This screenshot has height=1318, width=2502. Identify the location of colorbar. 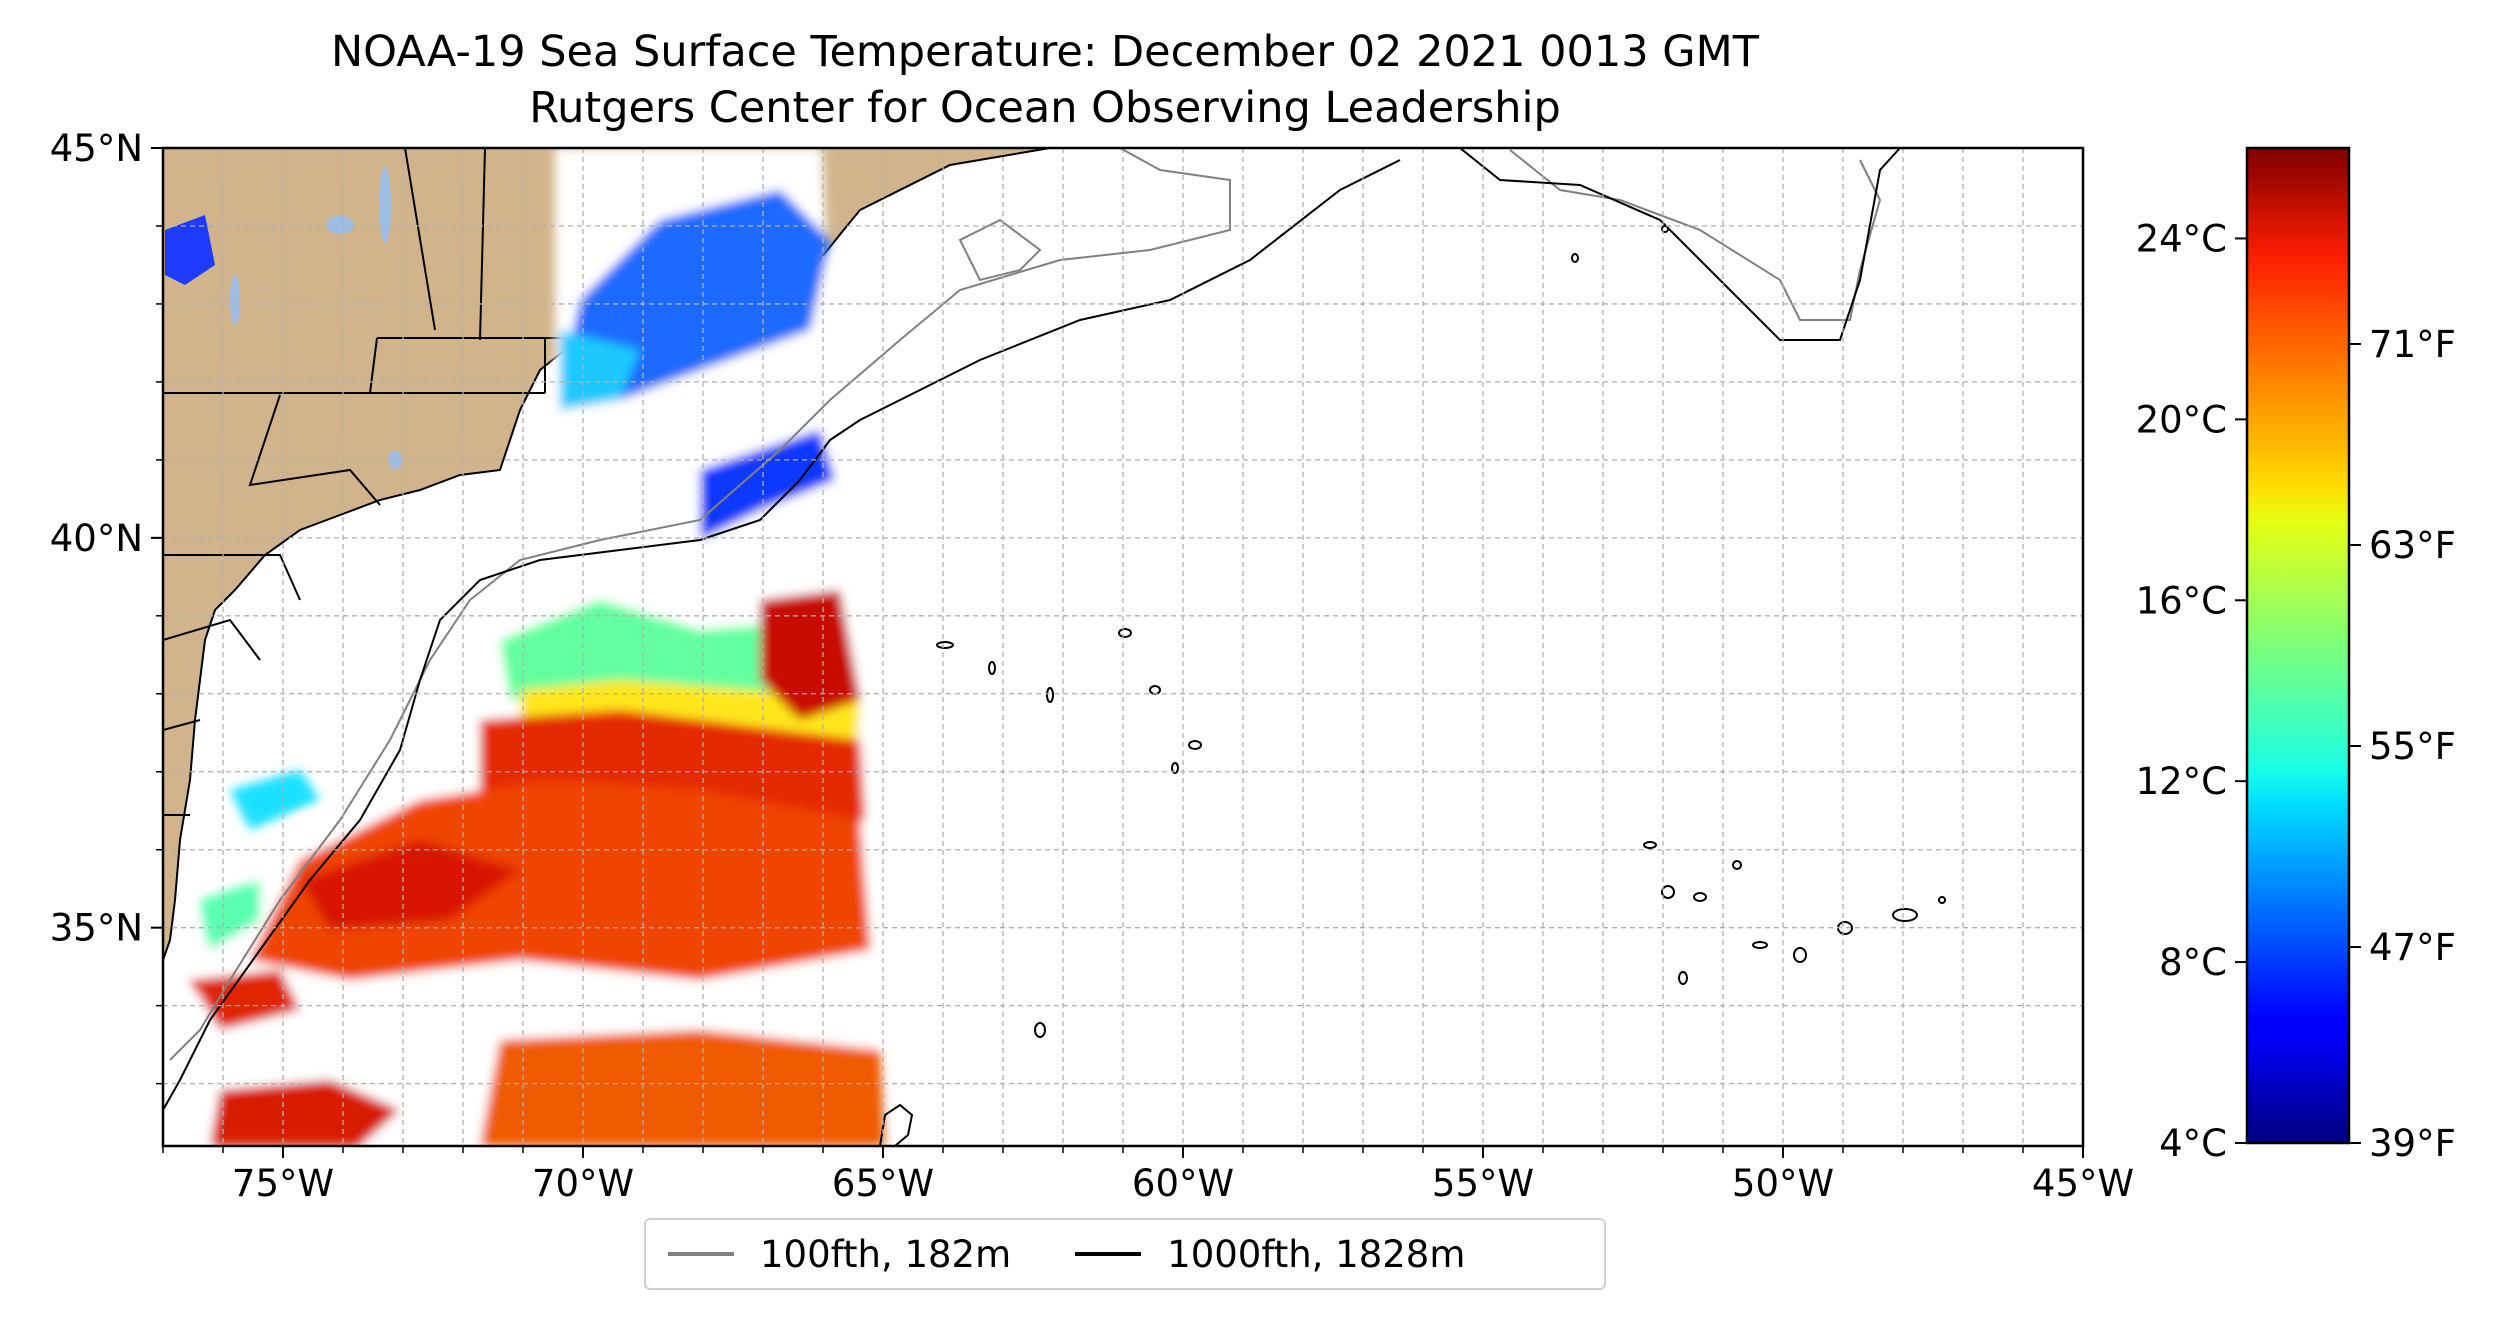
(2298, 645).